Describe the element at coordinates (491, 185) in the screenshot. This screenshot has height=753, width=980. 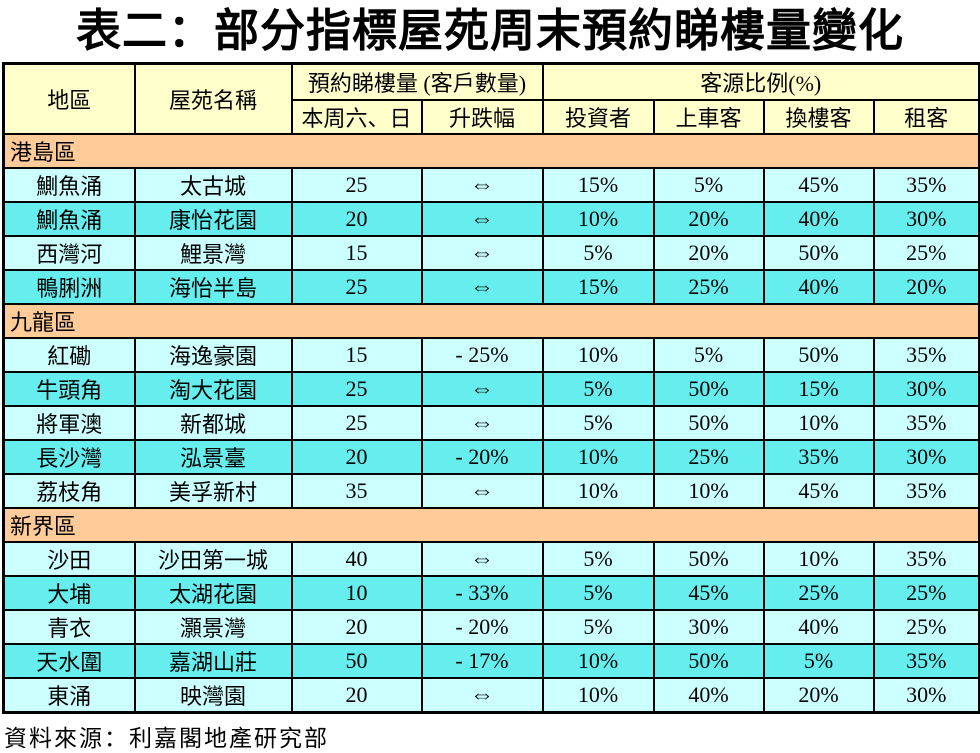
I see `table-row: 鰂魚涌 太古城 25 ⇔ 15% 5% 45% 35%` at that location.